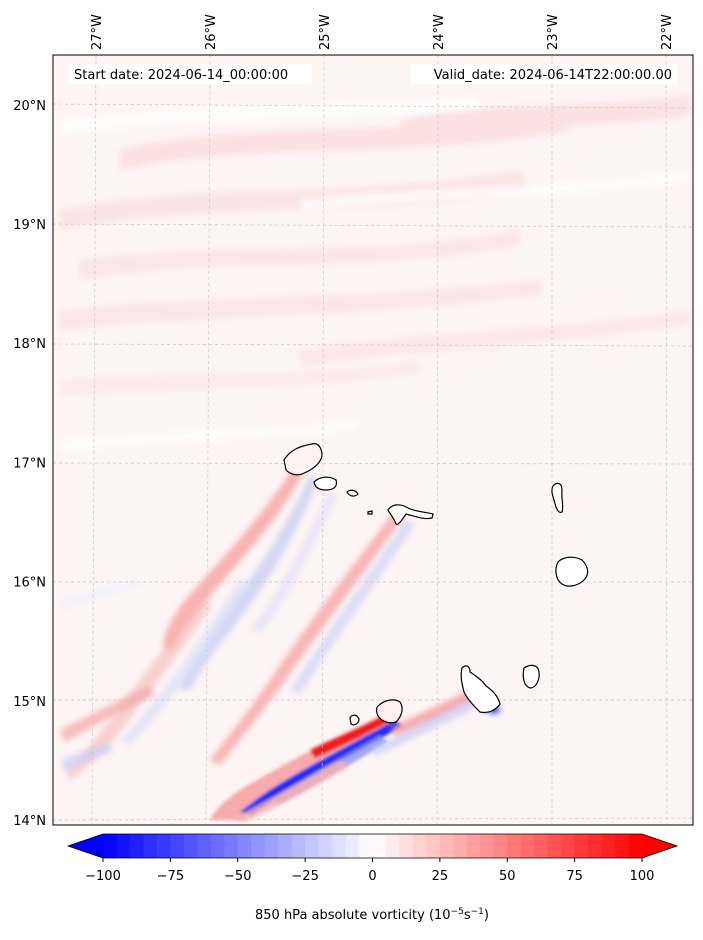  Describe the element at coordinates (436, 584) in the screenshot. I see `coastlines` at that location.